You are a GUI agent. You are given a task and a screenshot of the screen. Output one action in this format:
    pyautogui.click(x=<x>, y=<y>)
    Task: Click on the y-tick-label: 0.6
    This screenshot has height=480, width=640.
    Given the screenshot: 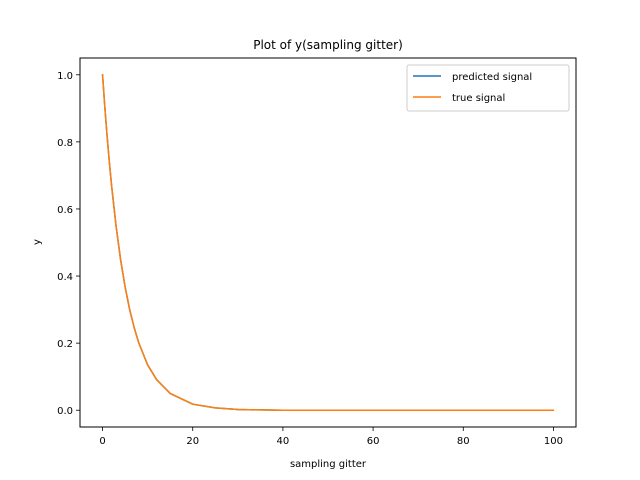 What is the action you would take?
    pyautogui.click(x=65, y=210)
    